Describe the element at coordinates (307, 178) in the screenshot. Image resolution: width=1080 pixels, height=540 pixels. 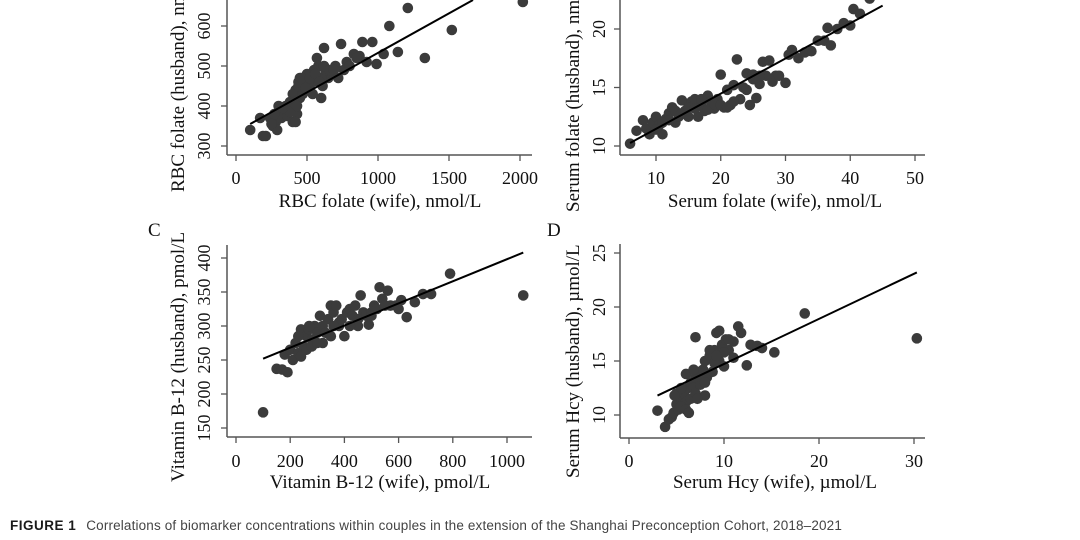
I see `x-tick-label: 500` at that location.